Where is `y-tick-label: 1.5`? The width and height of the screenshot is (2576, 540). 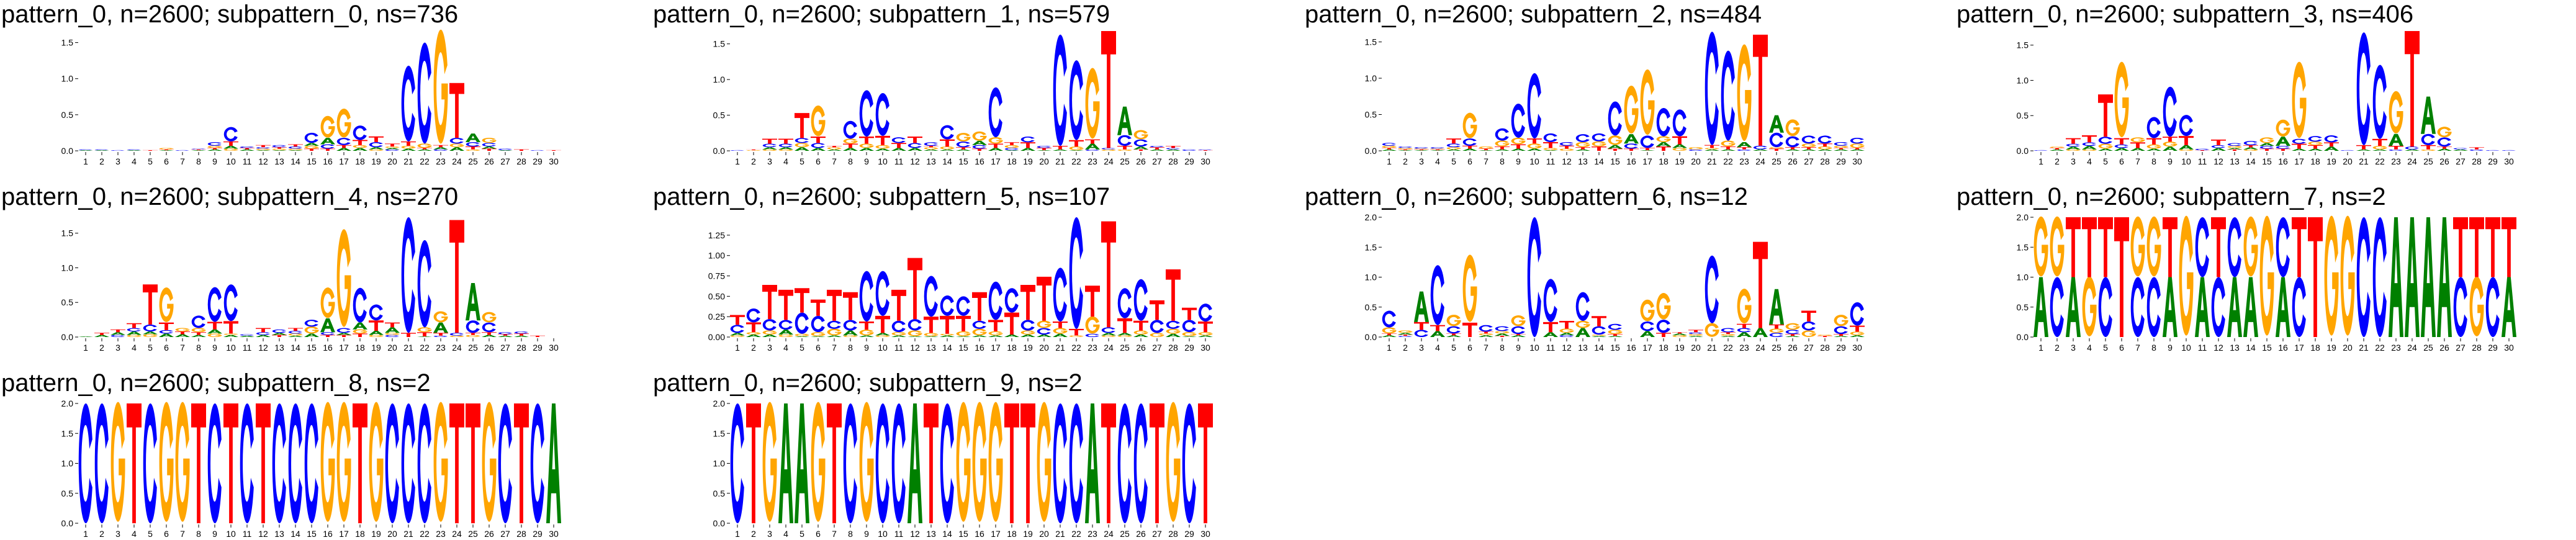
y-tick-label: 1.5 is located at coordinates (67, 233).